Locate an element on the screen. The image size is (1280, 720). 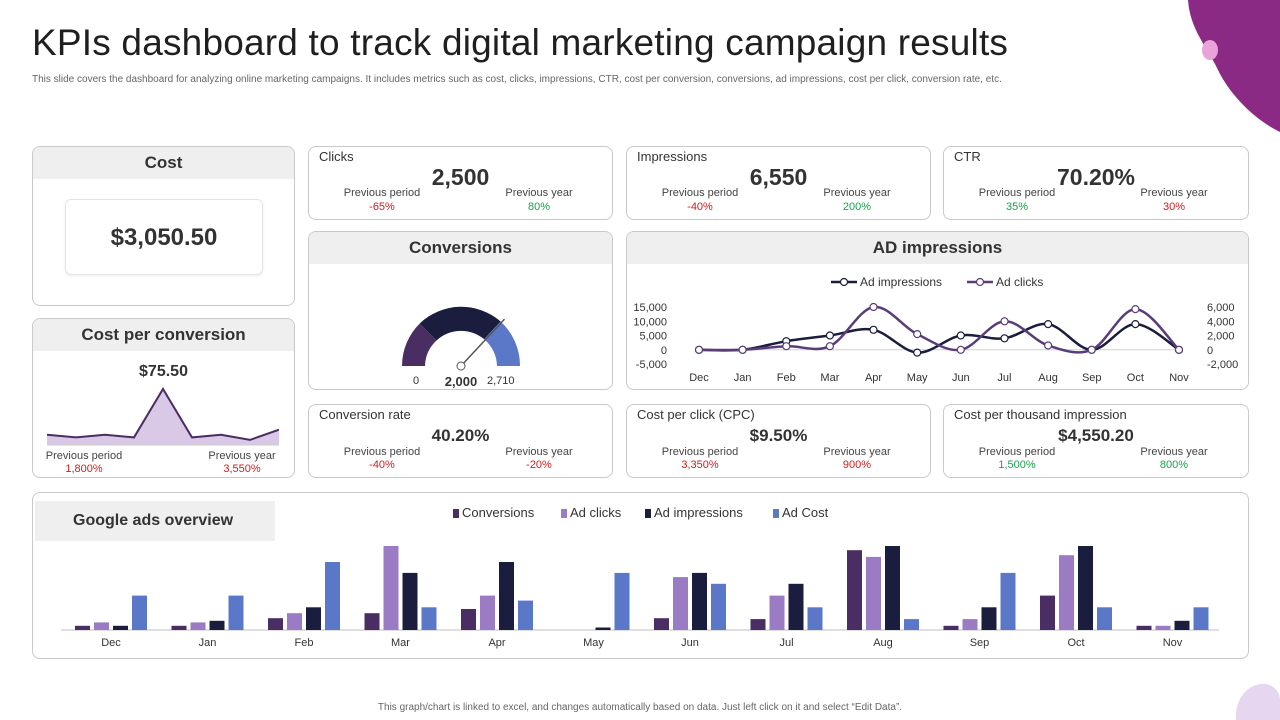
clicks-prev-period-label: Previous period is located at coordinates (382, 193).